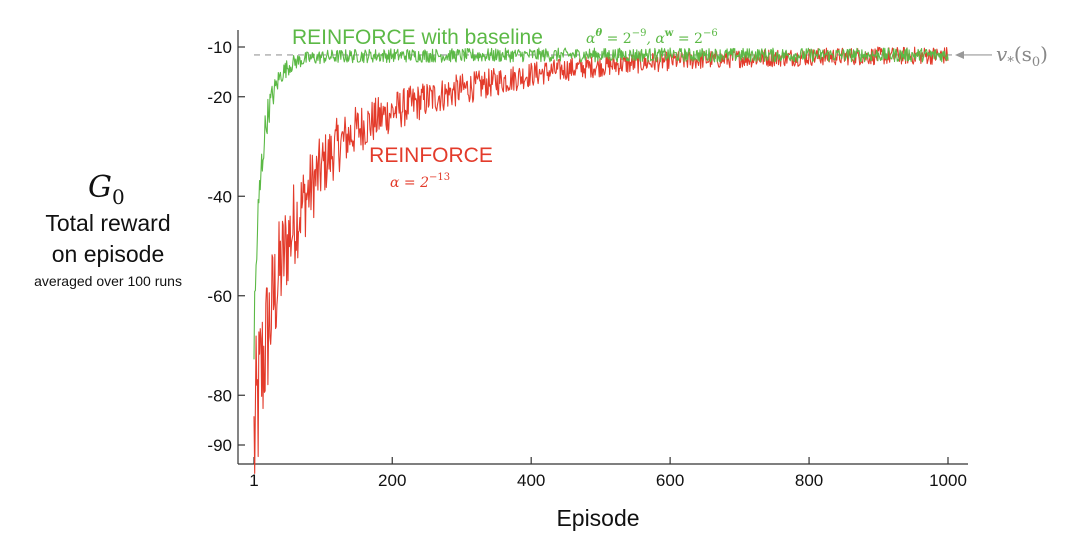 This screenshot has width=1074, height=541. What do you see at coordinates (106, 189) in the screenshot?
I see `y-axis-symbol: G0` at bounding box center [106, 189].